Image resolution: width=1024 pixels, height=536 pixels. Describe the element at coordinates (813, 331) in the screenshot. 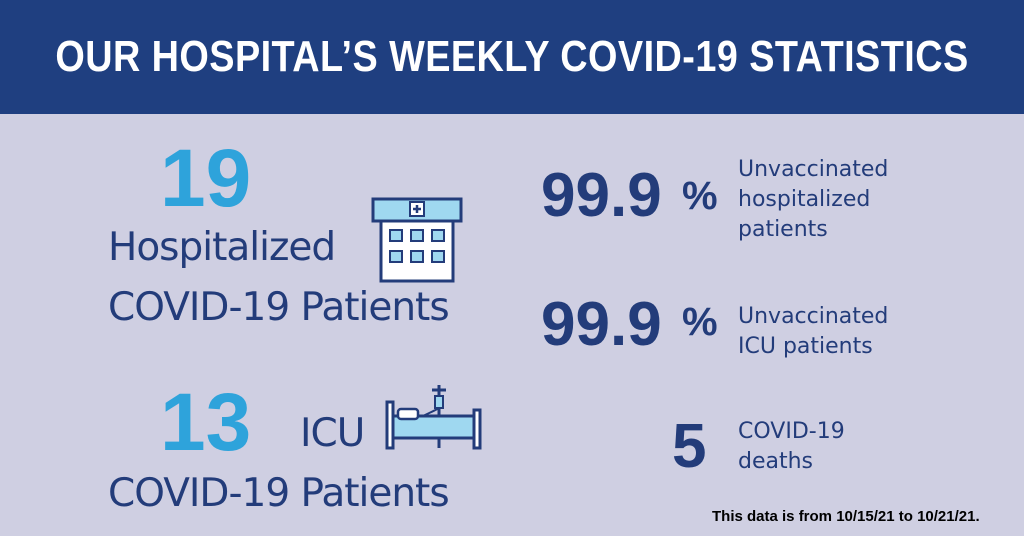

I see `unvaccinated-icu-description: Unvaccinated ICU patients` at that location.